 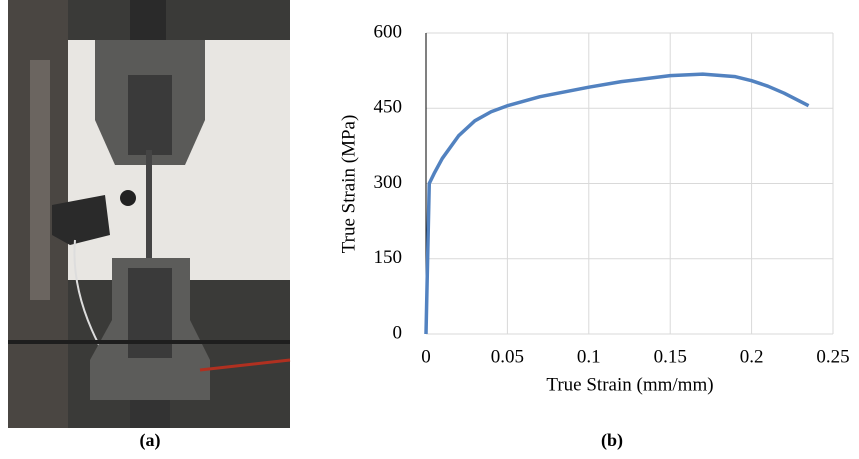 What do you see at coordinates (150, 440) in the screenshot?
I see `caption: (a)` at bounding box center [150, 440].